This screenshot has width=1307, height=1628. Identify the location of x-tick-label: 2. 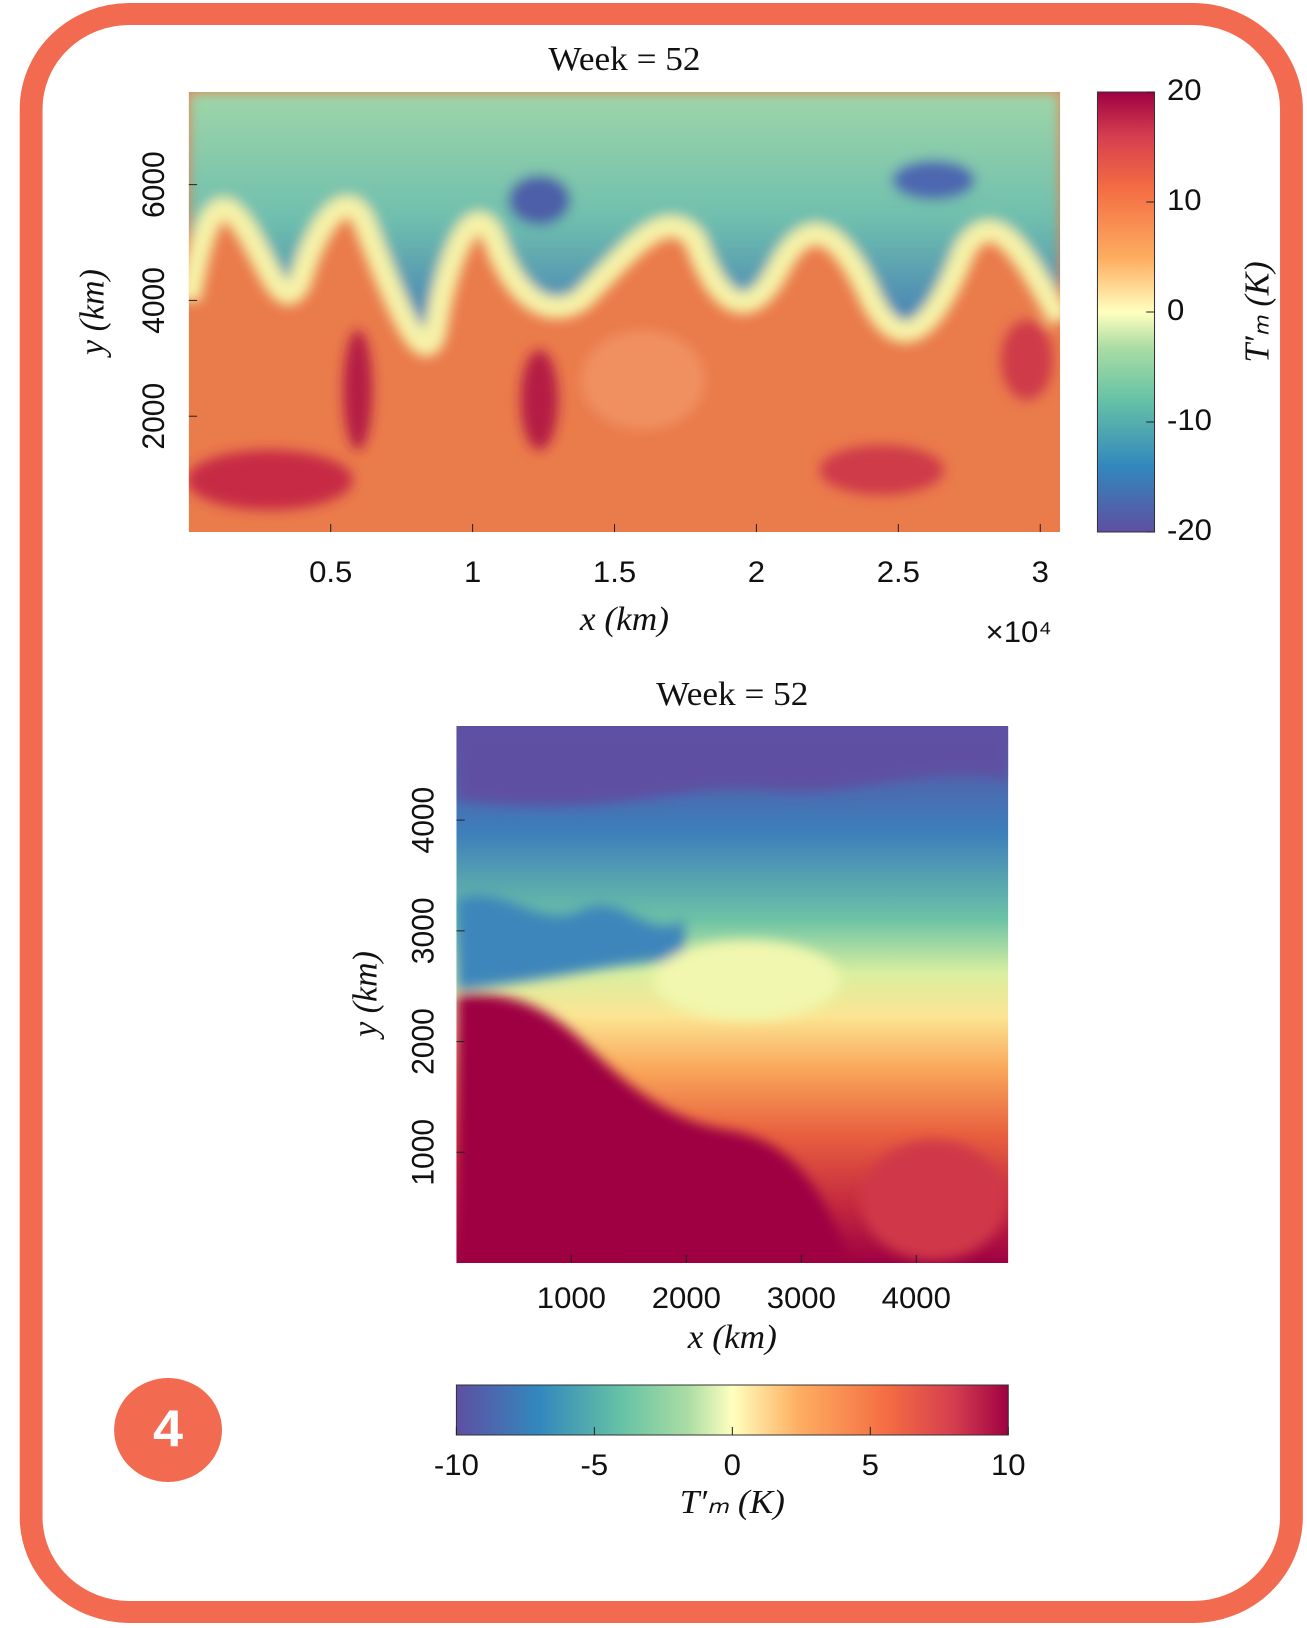
(756, 571).